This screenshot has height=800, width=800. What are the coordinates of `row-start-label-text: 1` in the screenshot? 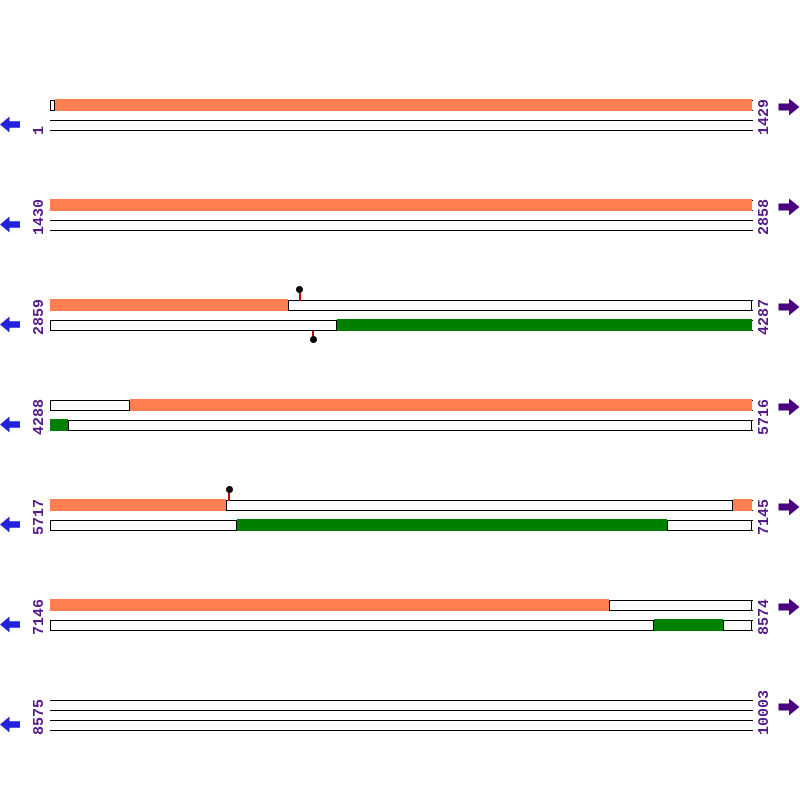 It's located at (39, 130).